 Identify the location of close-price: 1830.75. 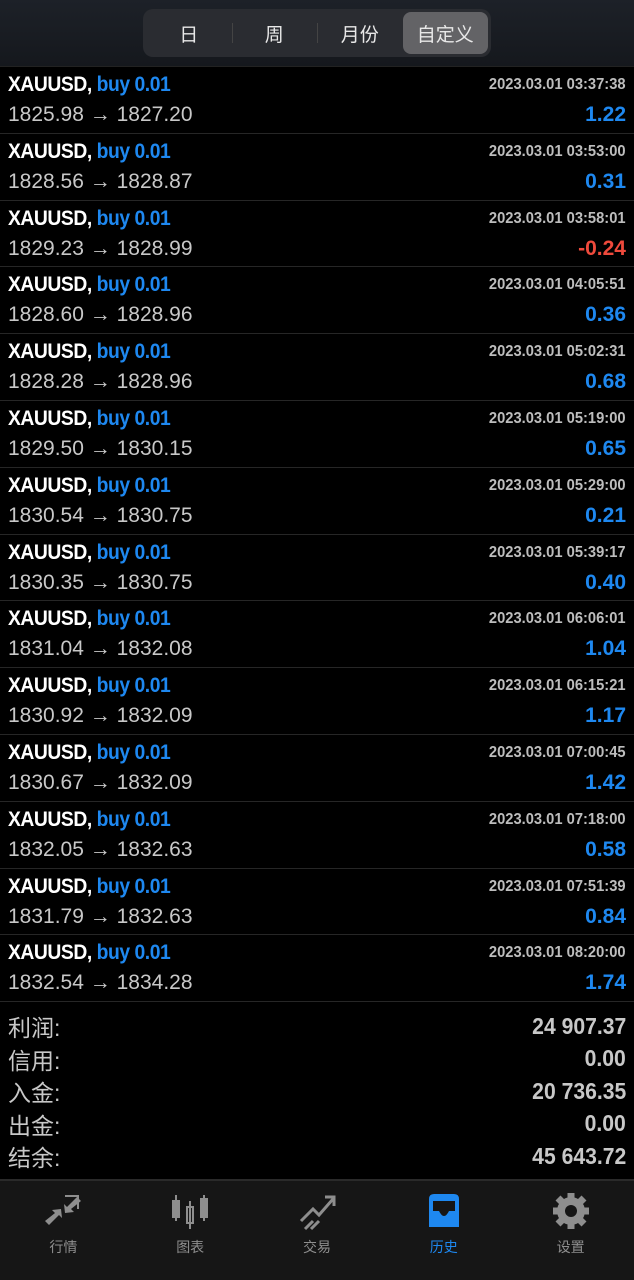
(154, 515).